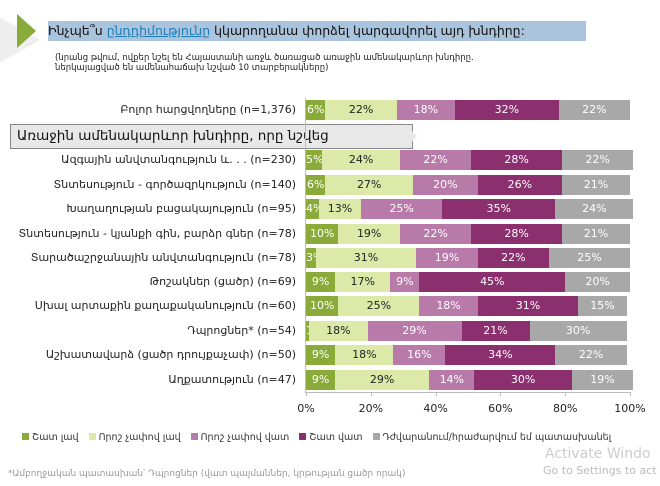 This screenshot has width=660, height=486. I want to click on bar-segment: 9%, so click(405, 282).